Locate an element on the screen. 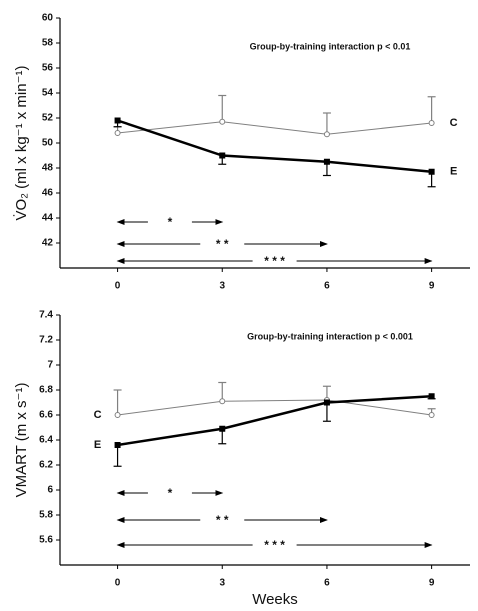 The width and height of the screenshot is (478, 611). y-tick-label: 6.2 is located at coordinates (46, 465).